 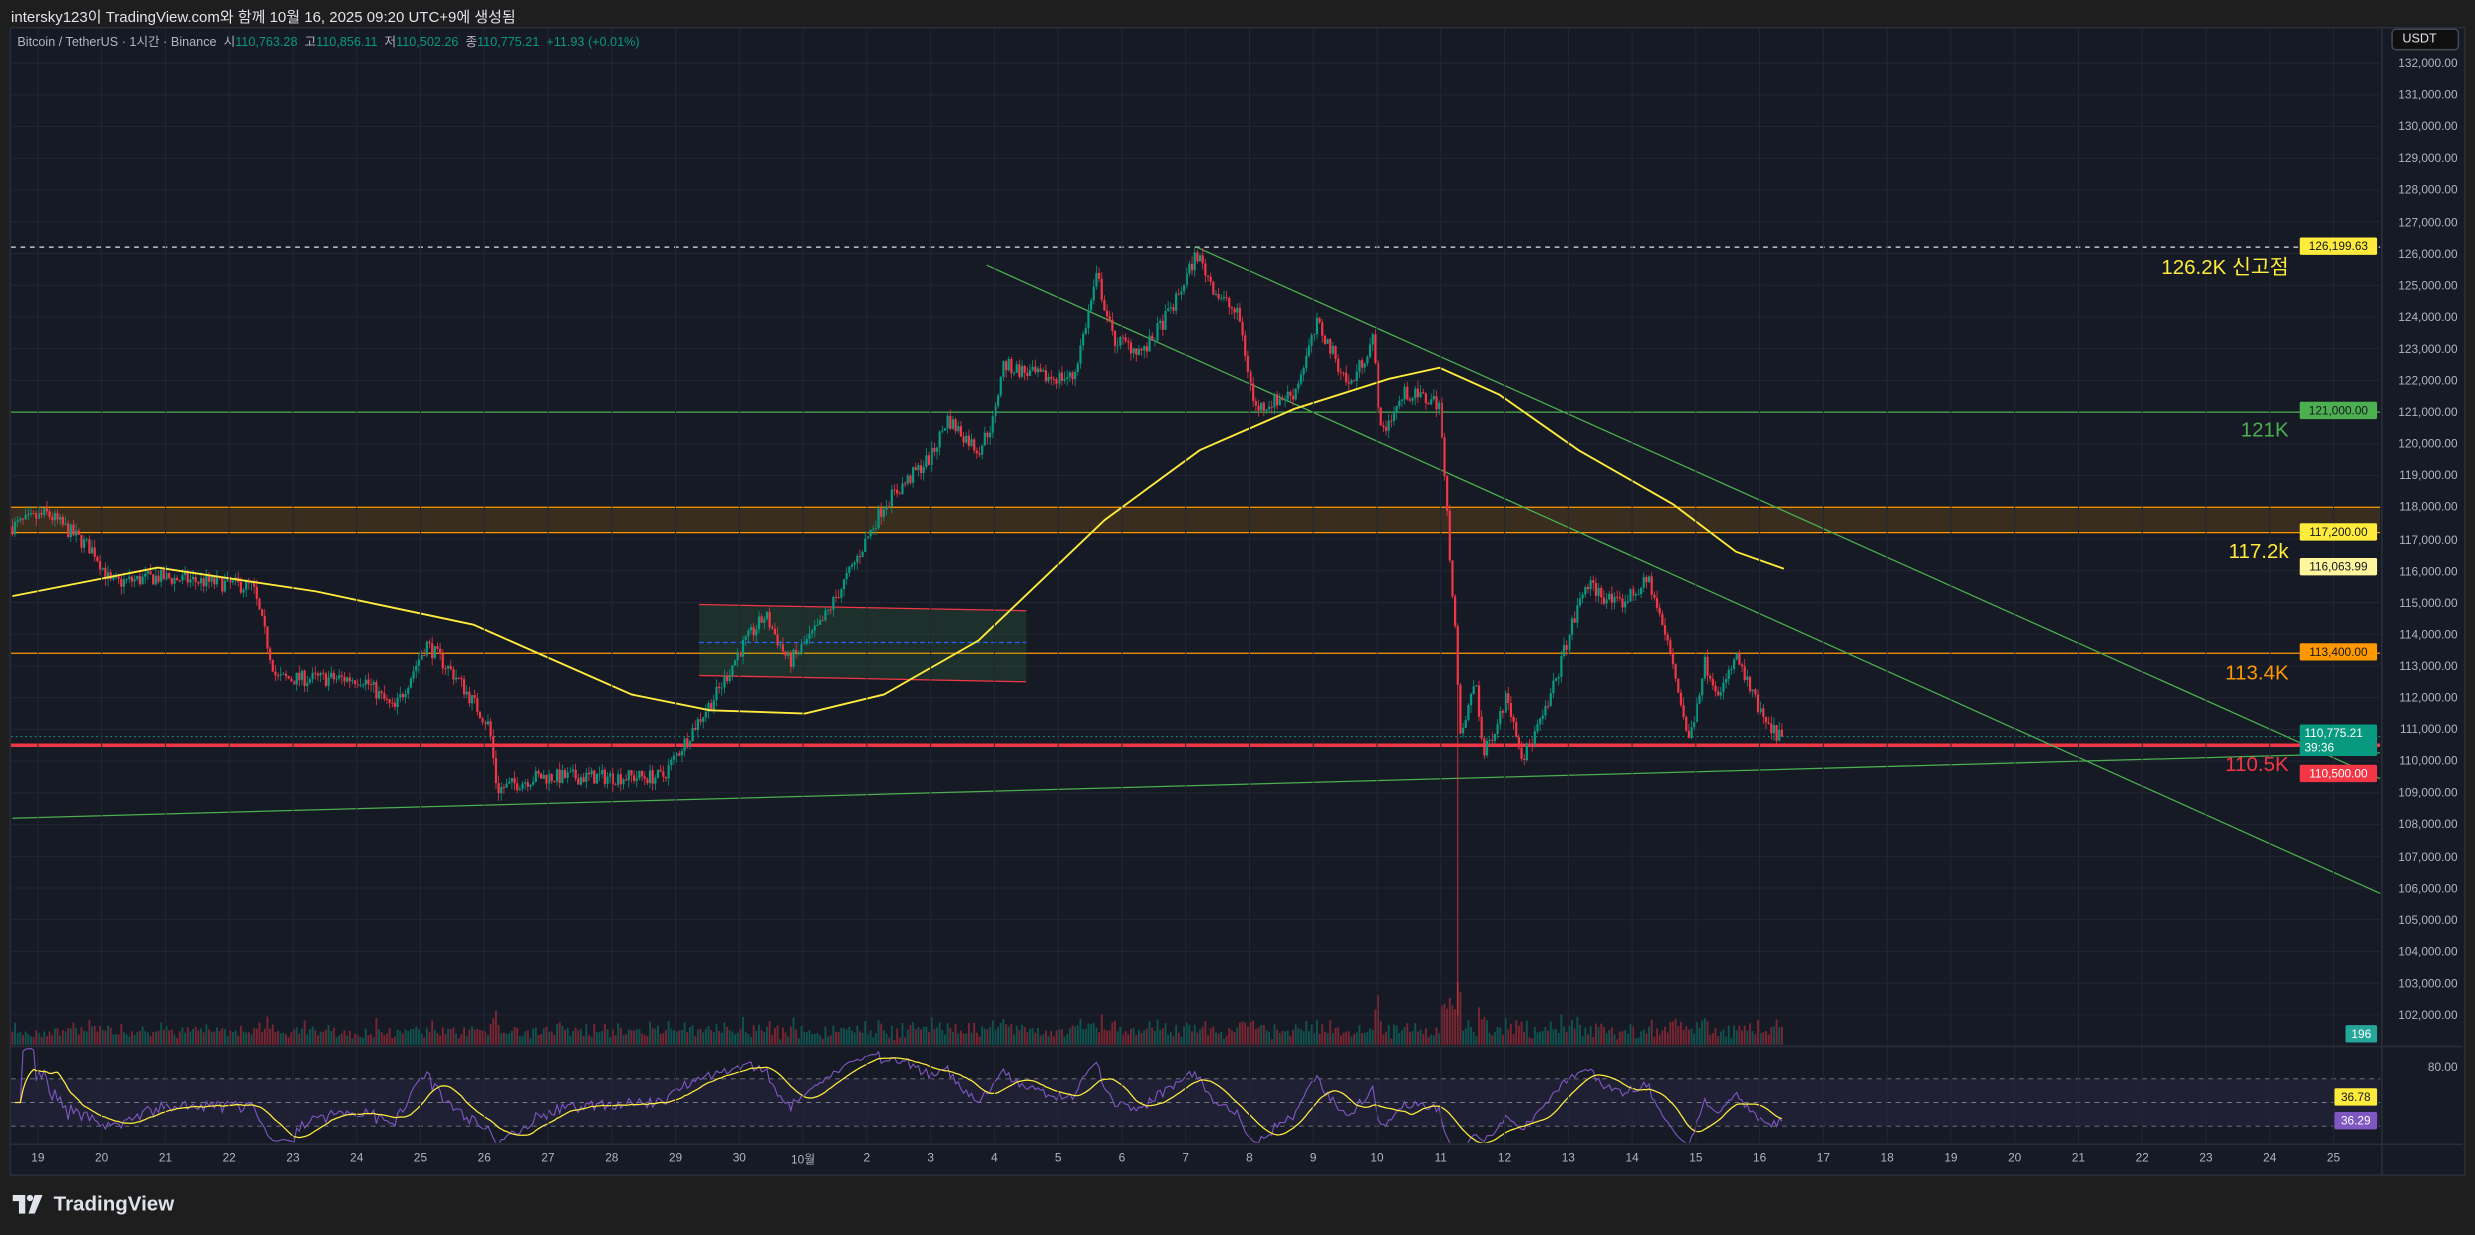 What do you see at coordinates (867, 1157) in the screenshot?
I see `date-tick: 2` at bounding box center [867, 1157].